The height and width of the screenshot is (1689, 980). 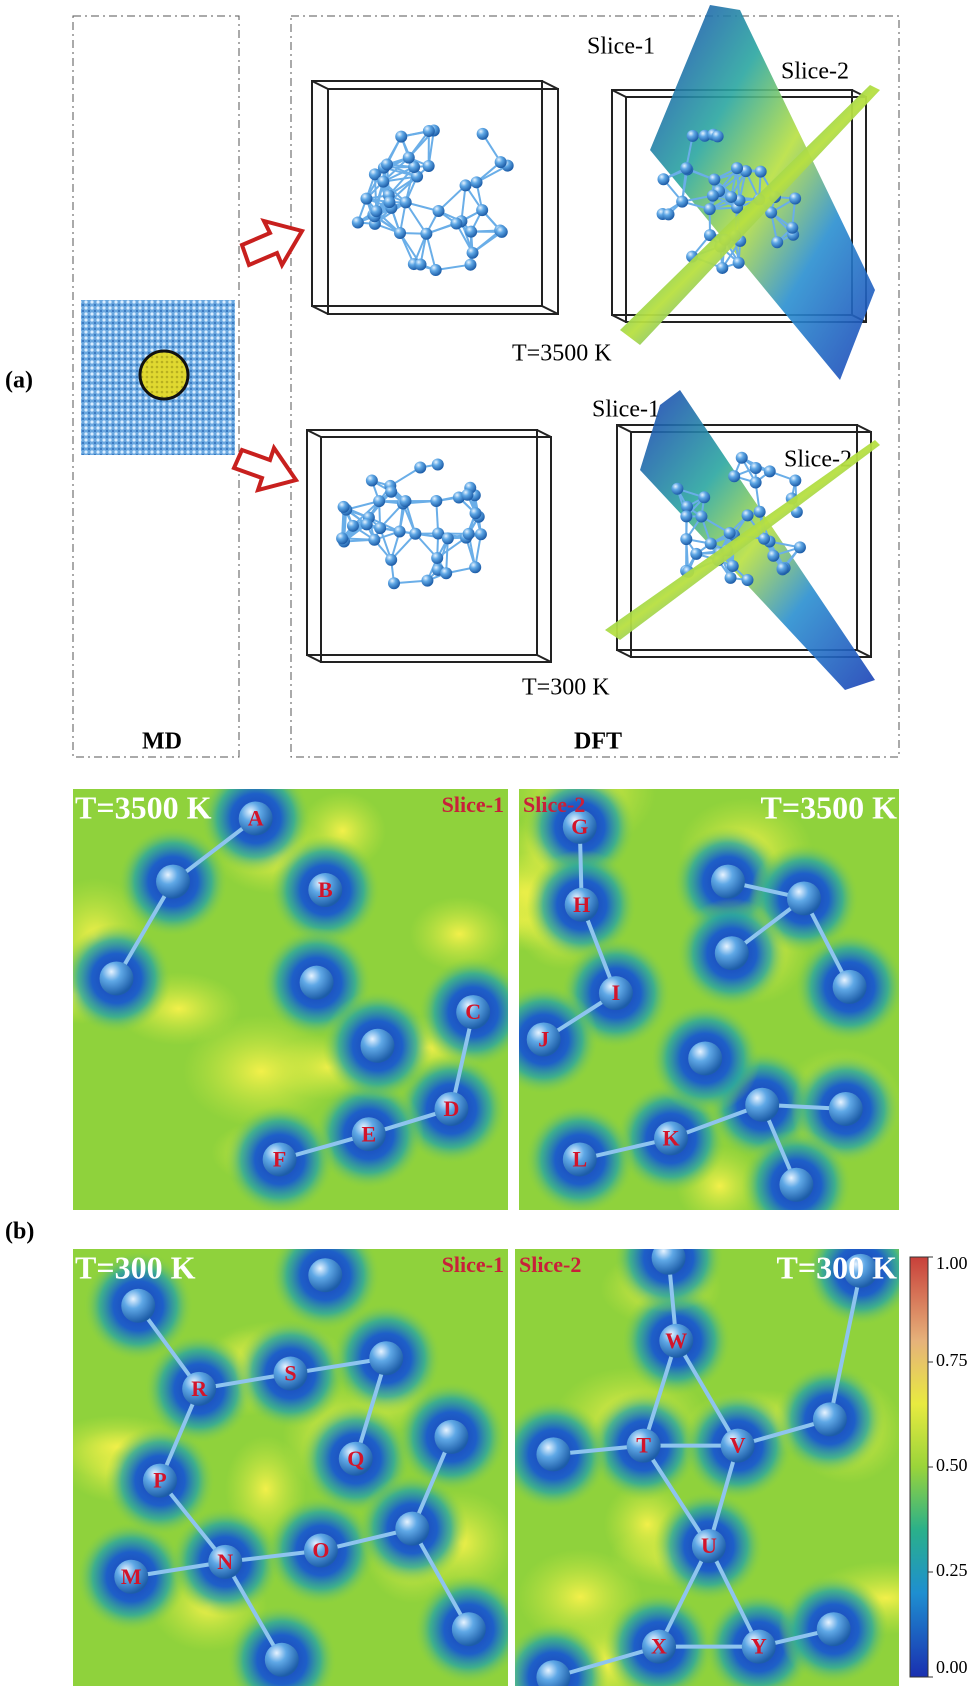 What do you see at coordinates (458, 934) in the screenshot?
I see `yellow-patch` at bounding box center [458, 934].